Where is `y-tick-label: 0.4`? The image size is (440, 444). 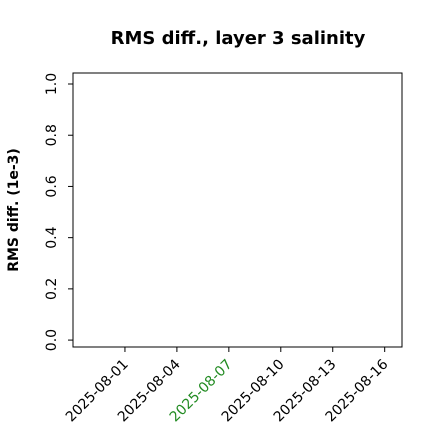 y-tick-label: 0.4 is located at coordinates (52, 237).